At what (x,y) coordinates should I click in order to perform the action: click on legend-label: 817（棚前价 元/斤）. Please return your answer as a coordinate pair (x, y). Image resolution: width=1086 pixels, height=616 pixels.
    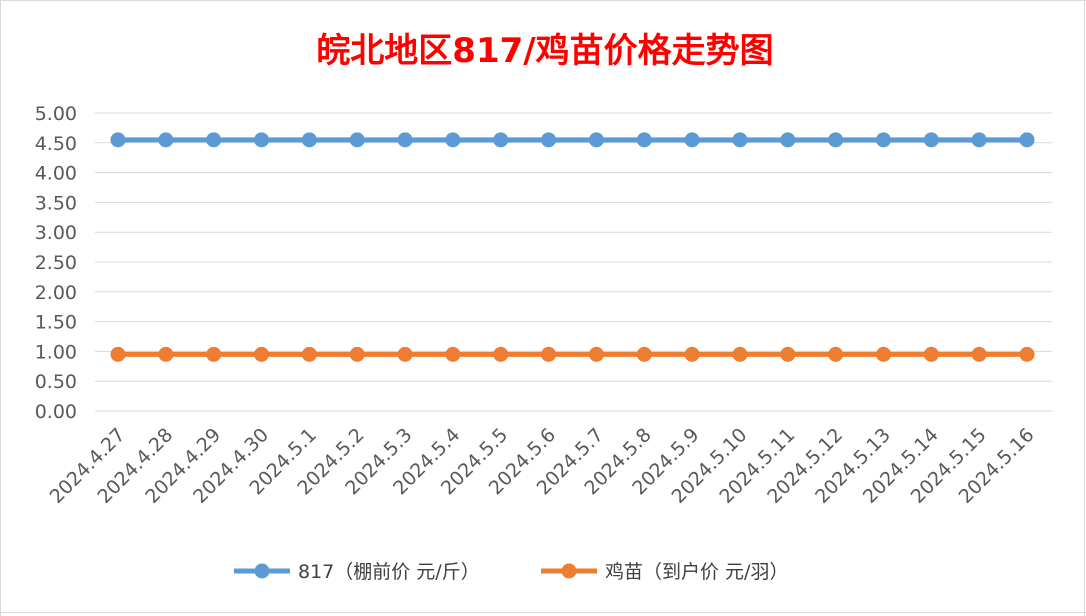
    Looking at the image, I should click on (389, 572).